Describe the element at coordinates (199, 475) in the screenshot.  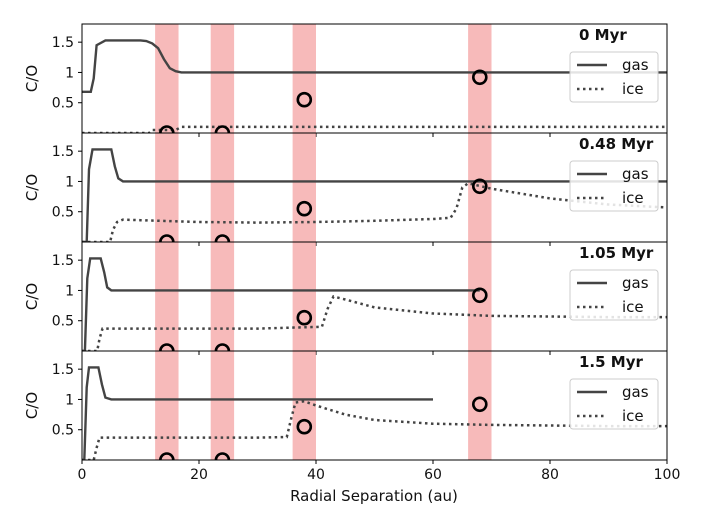
I see `x-tick-label: 20` at that location.